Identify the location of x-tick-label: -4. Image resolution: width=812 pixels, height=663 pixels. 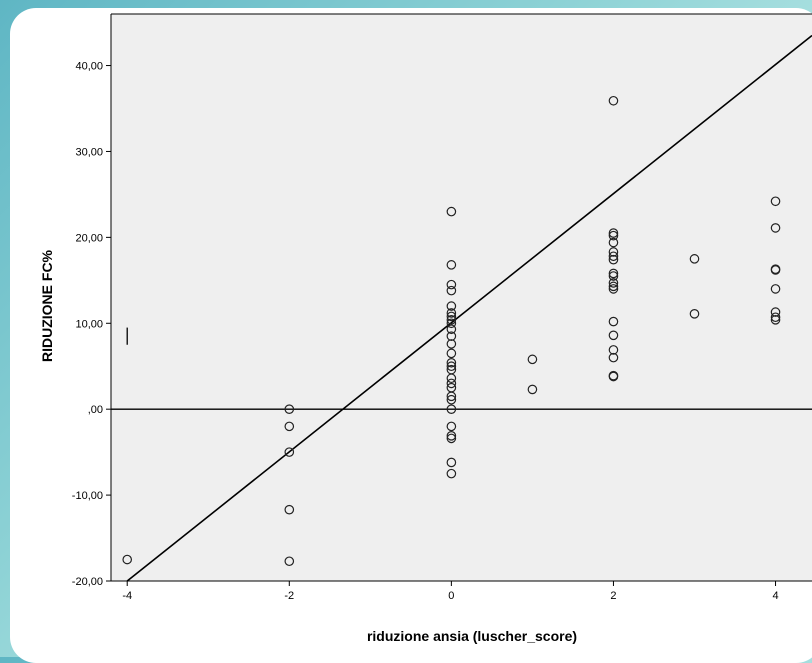
(127, 596).